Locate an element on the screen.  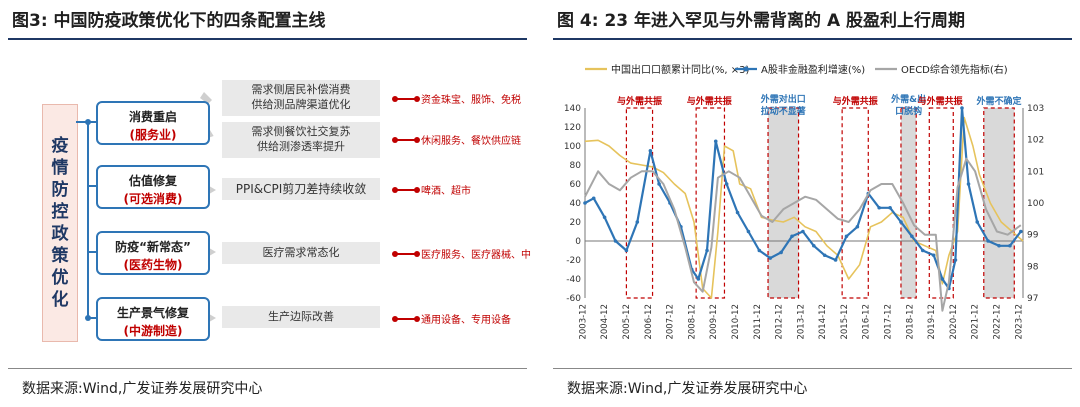
driver-box: 需求侧餐饮社交复苏 供给测渗透率提升 is located at coordinates (301, 140).